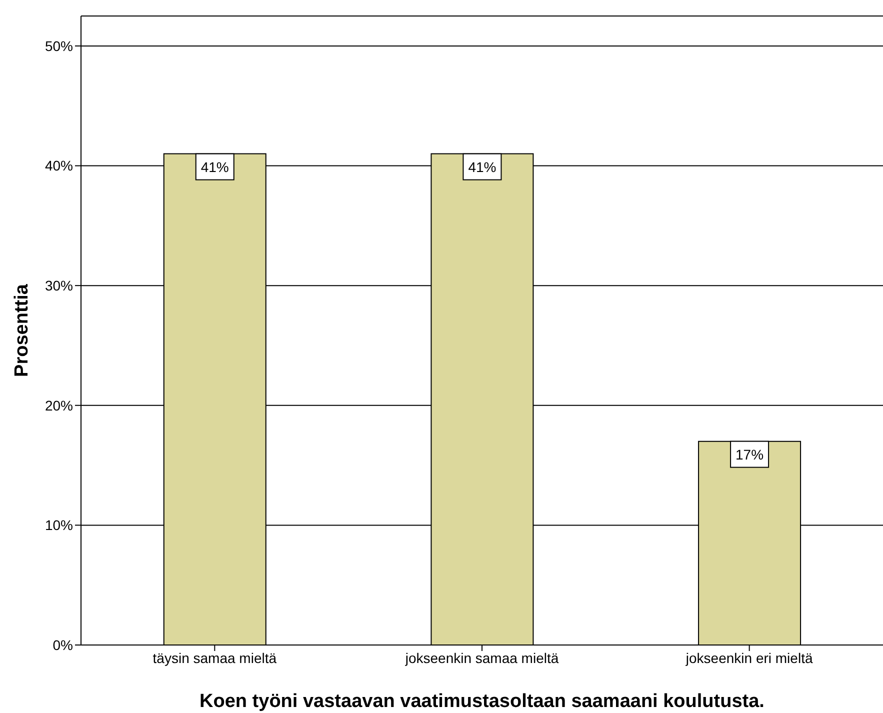 The height and width of the screenshot is (713, 883). What do you see at coordinates (481, 658) in the screenshot?
I see `x-tick-label: jokseenkin samaa mieltä` at bounding box center [481, 658].